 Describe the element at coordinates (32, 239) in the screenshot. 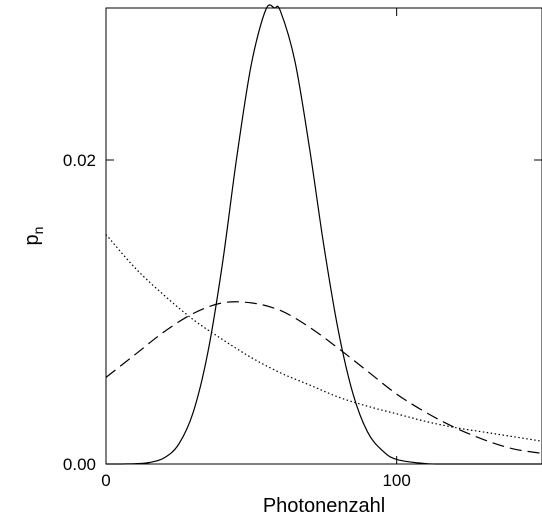

I see `y-axis-label-main: p` at that location.